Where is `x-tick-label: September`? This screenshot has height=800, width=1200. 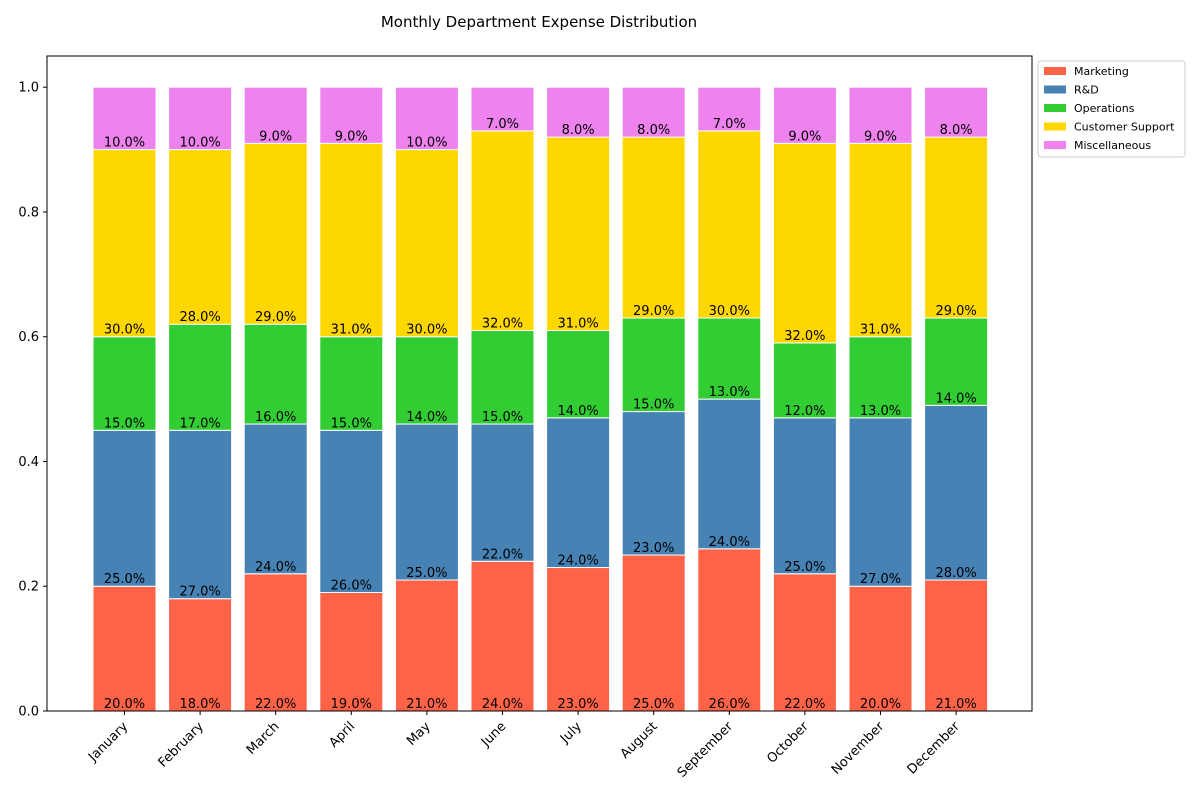 x-tick-label: September is located at coordinates (706, 750).